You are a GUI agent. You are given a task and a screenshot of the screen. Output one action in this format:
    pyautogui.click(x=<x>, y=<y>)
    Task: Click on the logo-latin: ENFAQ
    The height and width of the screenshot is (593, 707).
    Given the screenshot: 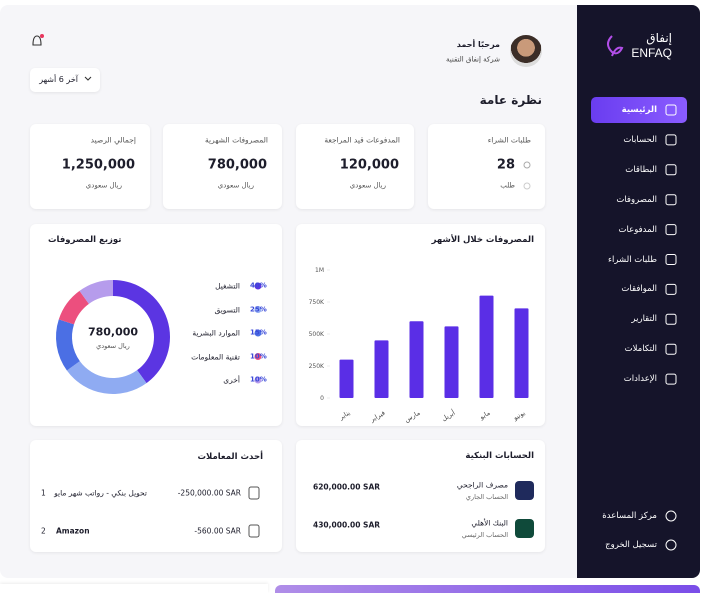 What is the action you would take?
    pyautogui.click(x=651, y=53)
    